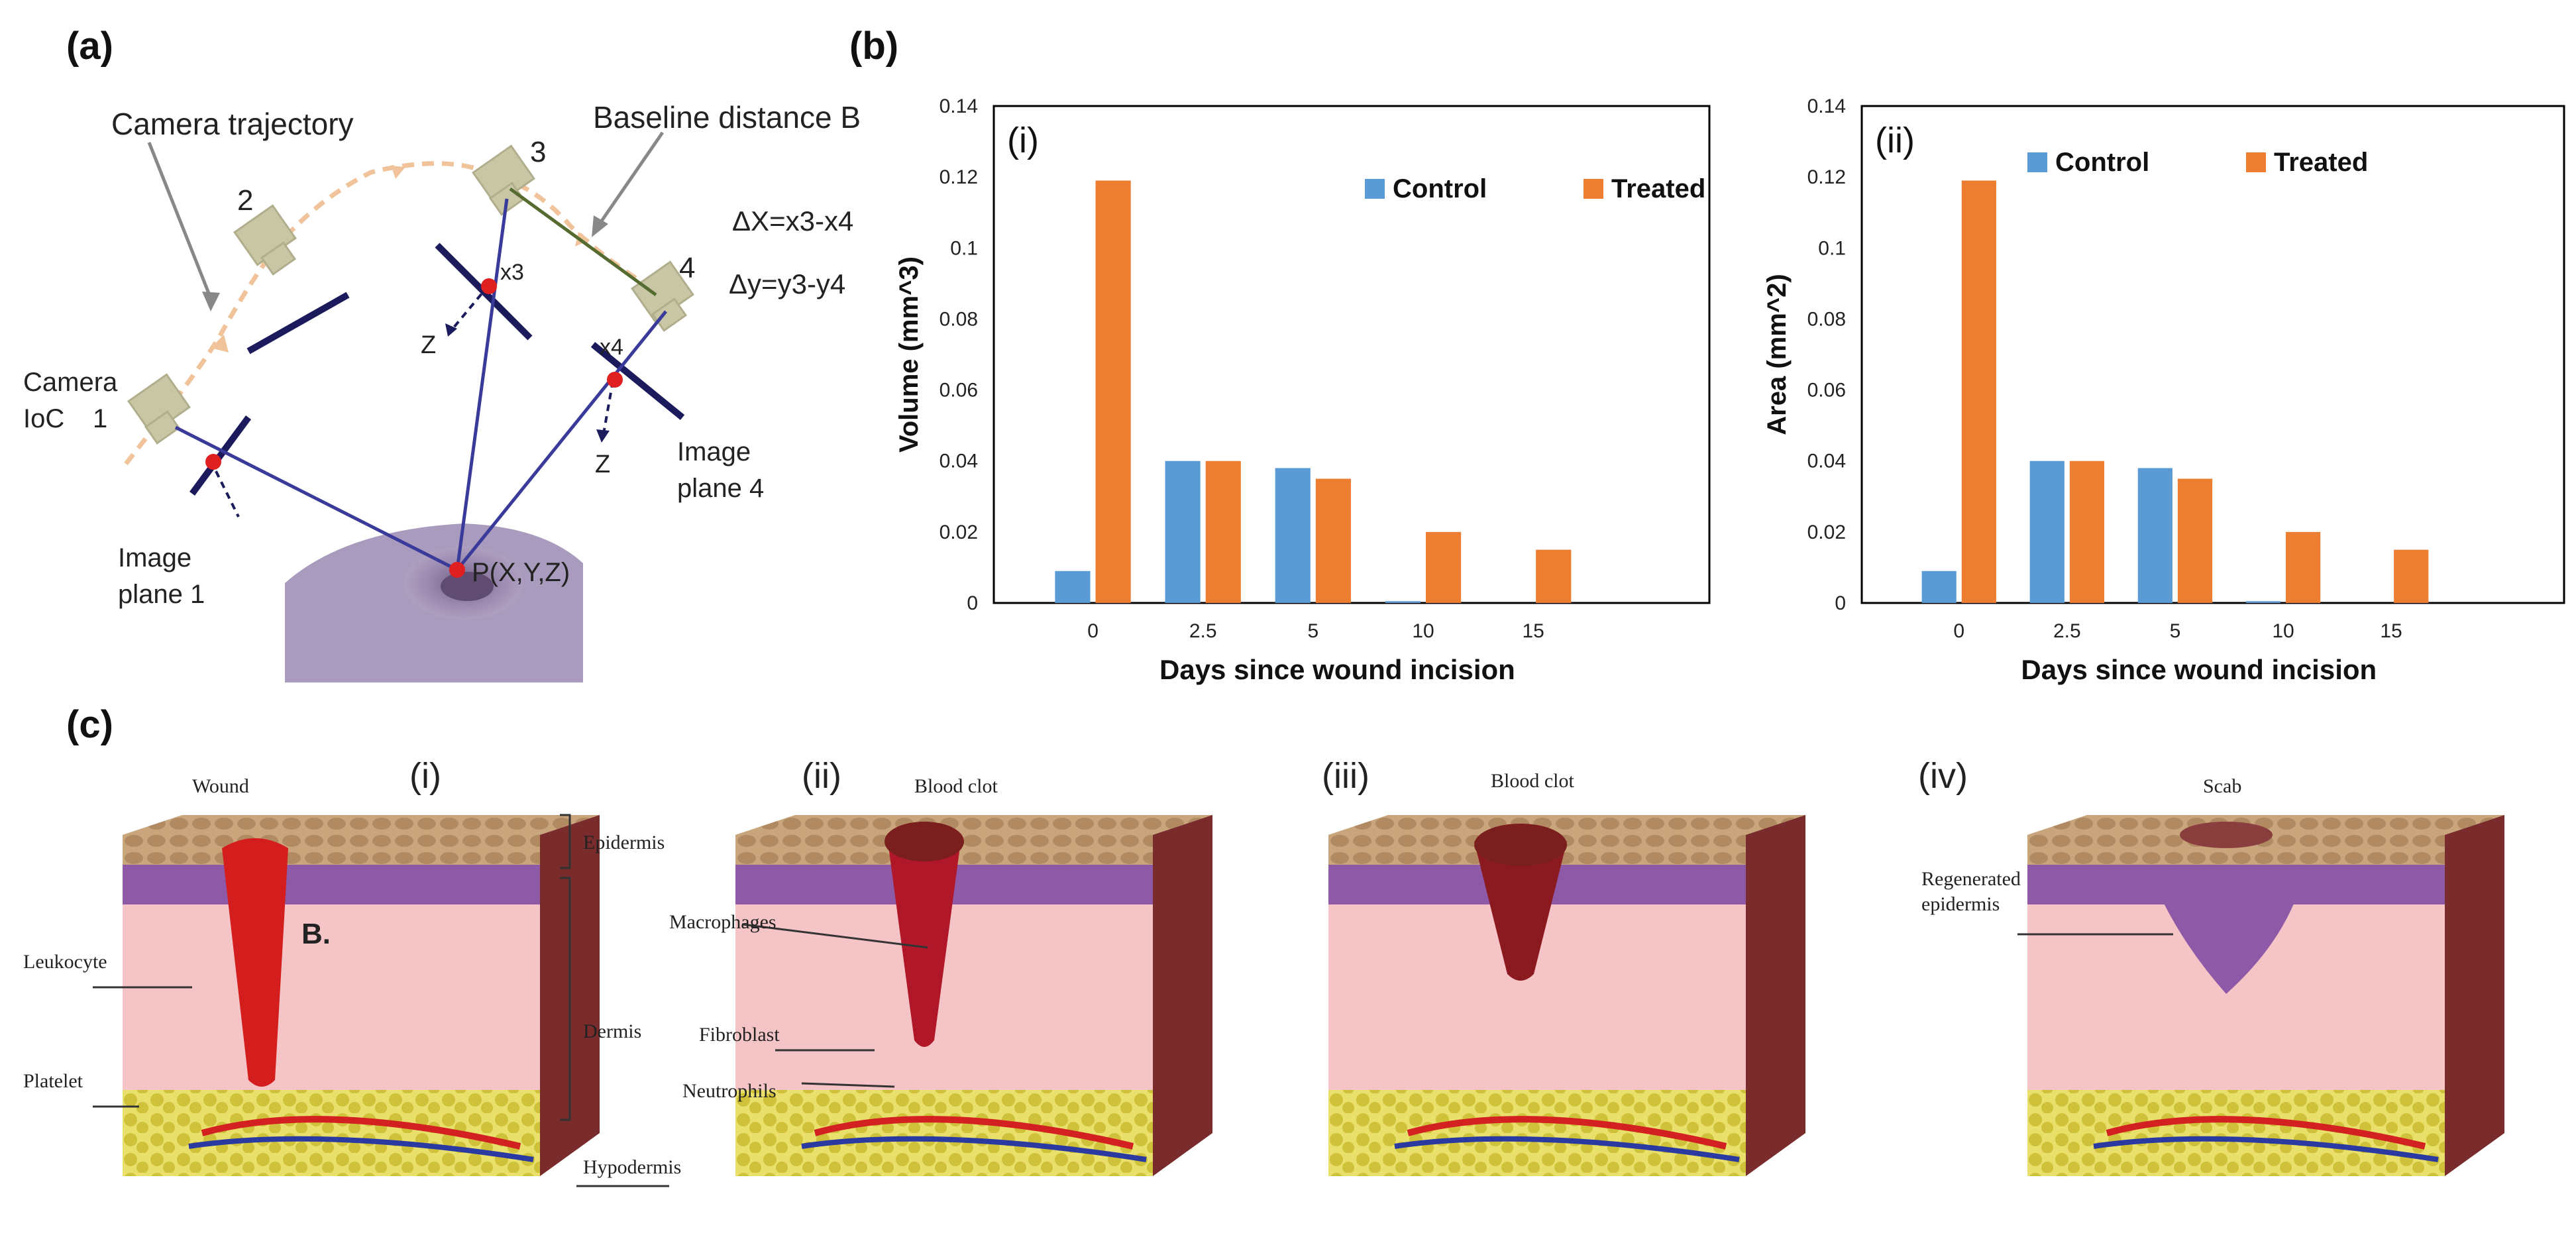 This screenshot has width=2576, height=1251. What do you see at coordinates (44, 418) in the screenshot?
I see `camera-ioc-label: IoC` at bounding box center [44, 418].